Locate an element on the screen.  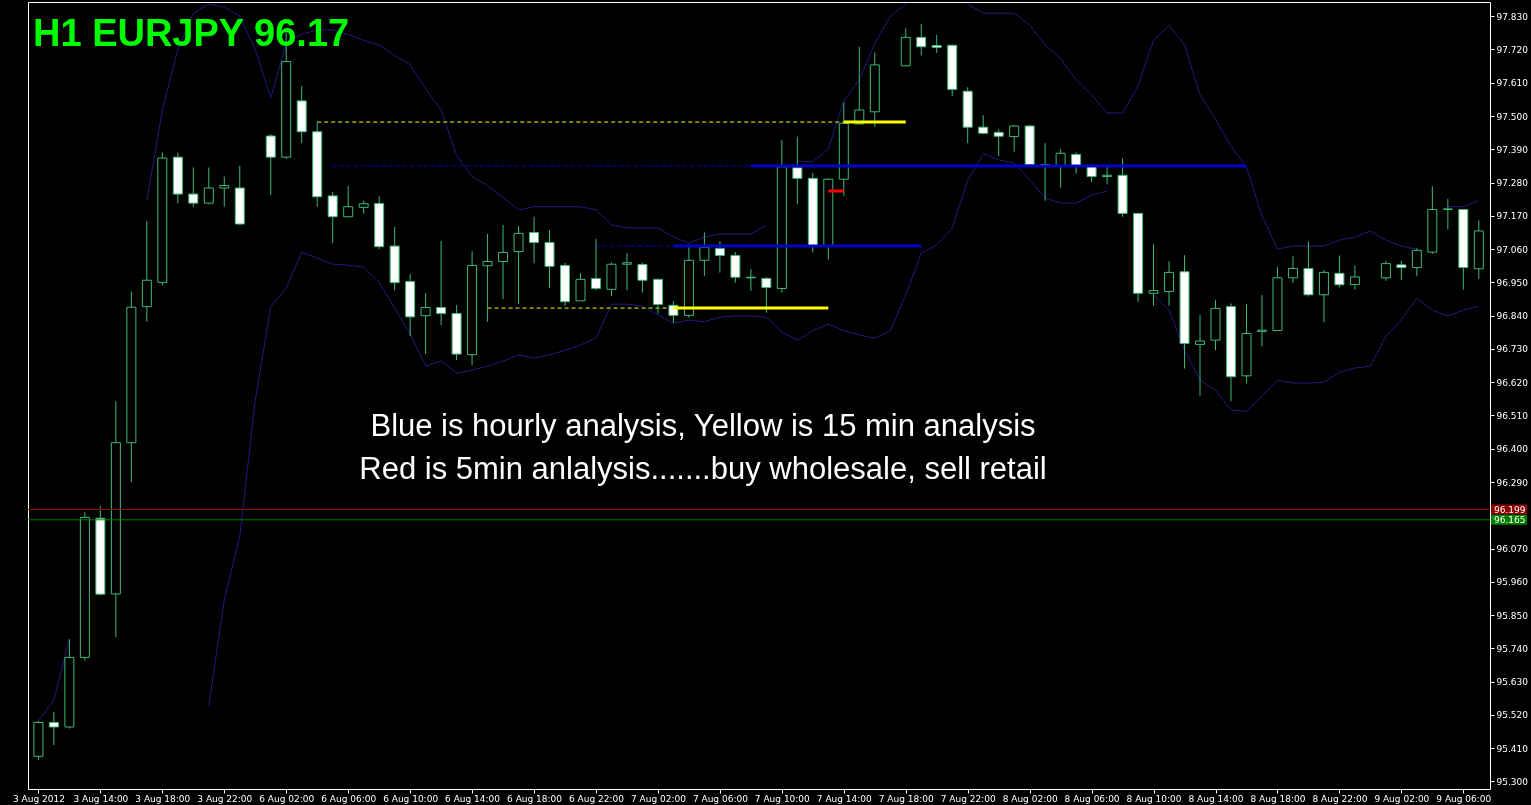
y-tick-label: 96.730 is located at coordinates (1512, 349).